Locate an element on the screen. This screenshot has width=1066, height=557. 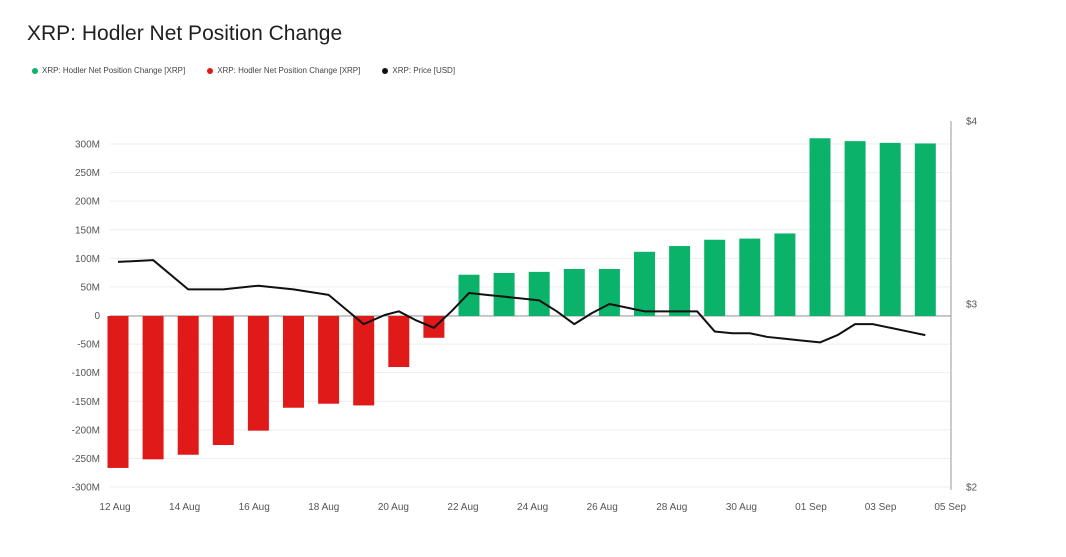
chart-title: XRP: Hodler Net Position Change is located at coordinates (185, 33).